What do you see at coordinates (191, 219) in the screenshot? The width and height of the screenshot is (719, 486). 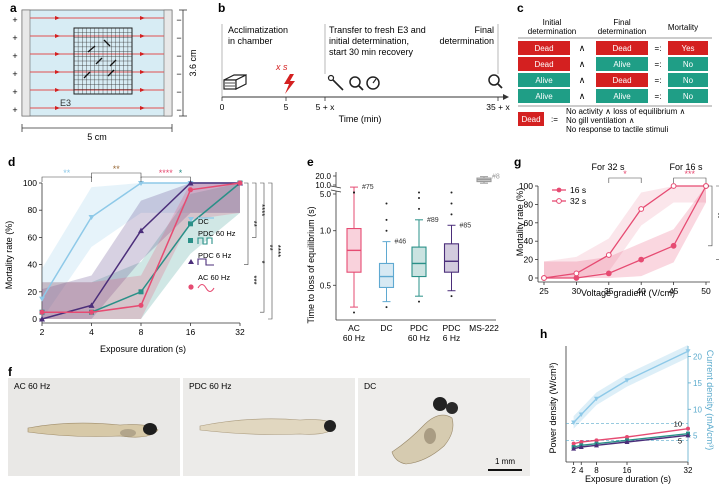 I see `legend-dc-marker` at bounding box center [191, 219].